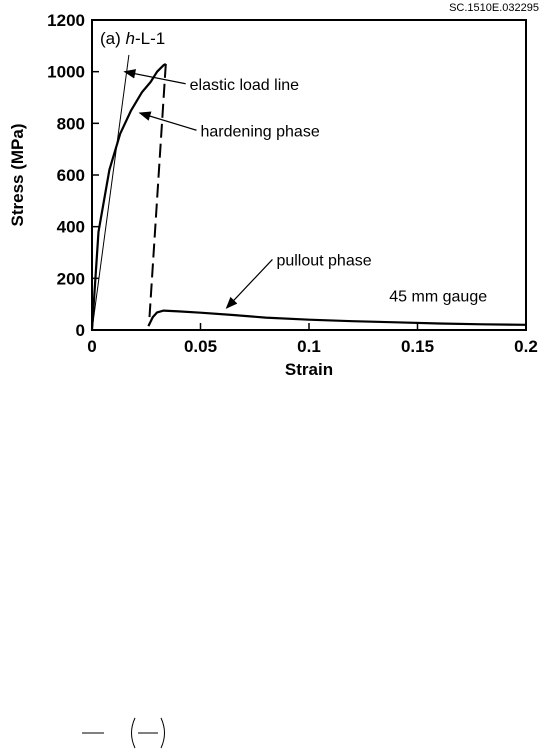 The width and height of the screenshot is (547, 756). I want to click on annotation-label: elastic load line, so click(245, 85).